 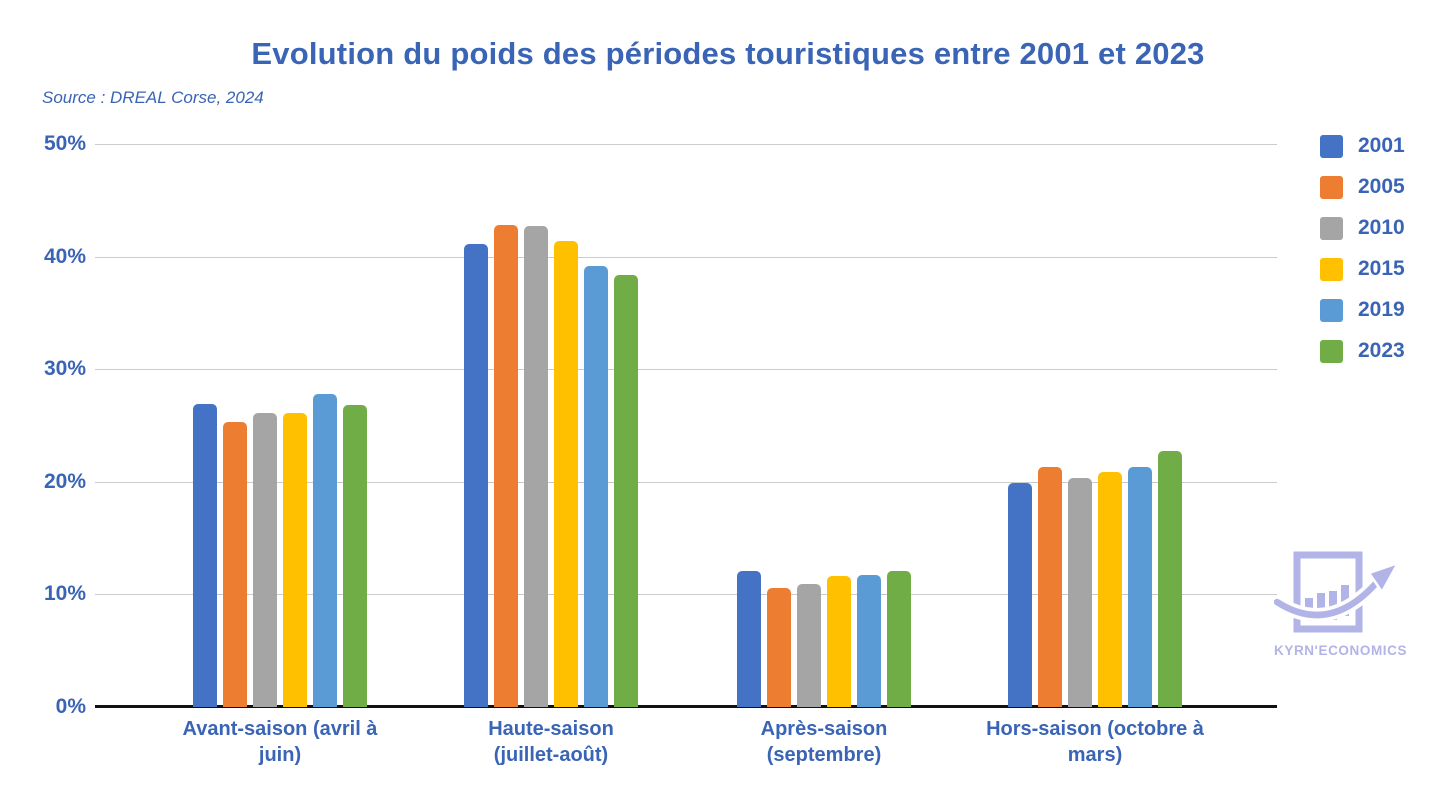 I want to click on y-tick-30%: 30%, so click(x=64, y=369).